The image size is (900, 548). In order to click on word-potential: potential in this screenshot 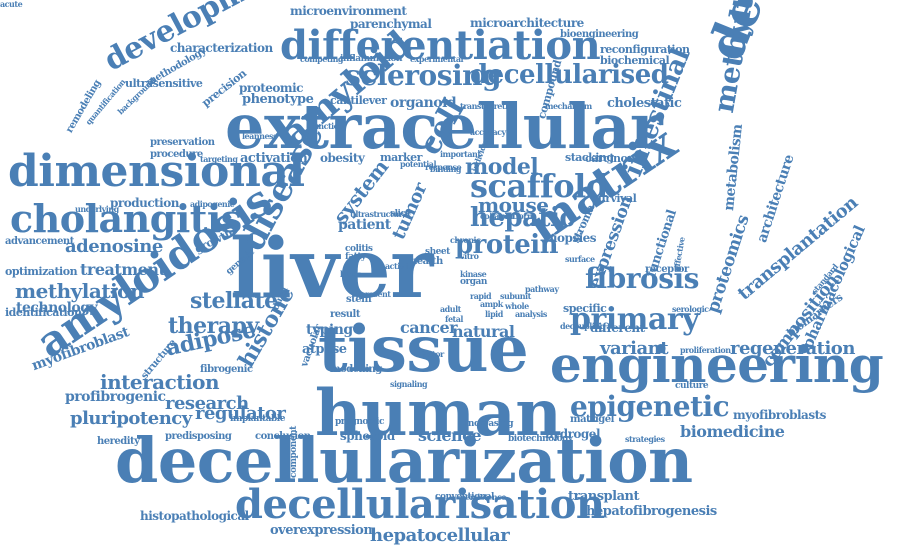, I will do `click(418, 164)`.